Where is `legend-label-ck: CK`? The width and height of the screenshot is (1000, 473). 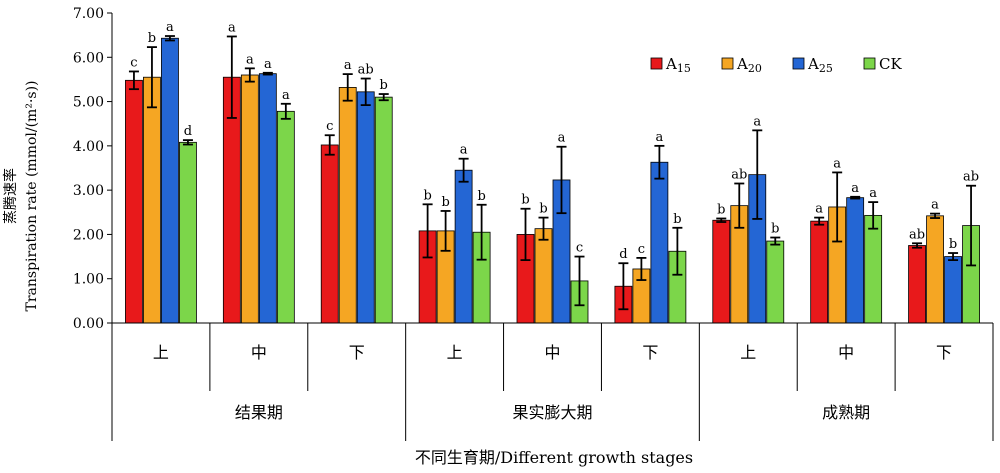
legend-label-ck: CK is located at coordinates (890, 64).